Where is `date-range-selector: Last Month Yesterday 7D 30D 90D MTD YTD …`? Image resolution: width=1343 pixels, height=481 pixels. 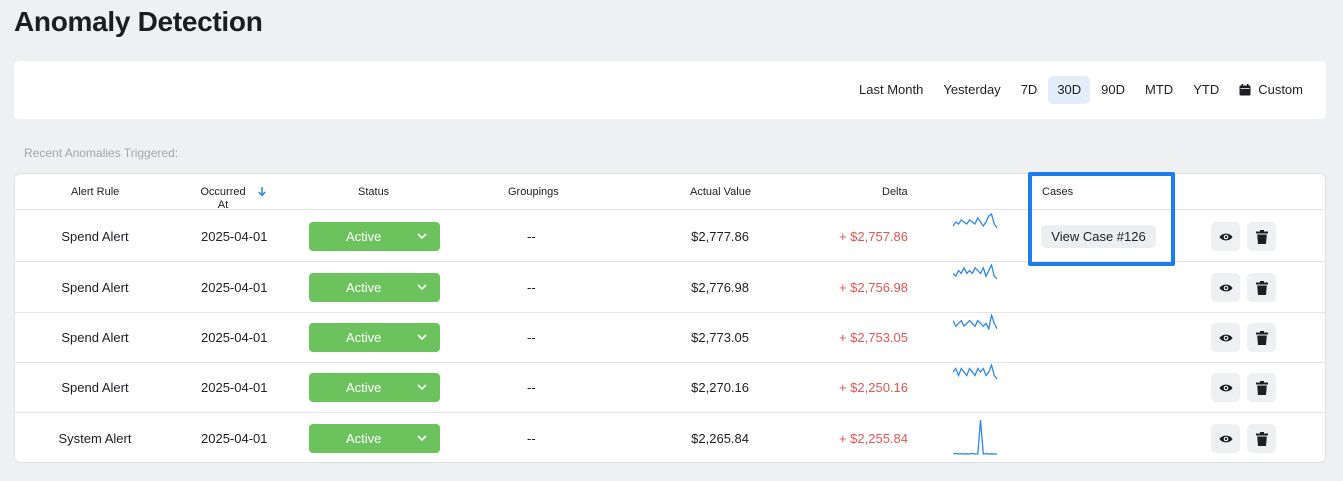
date-range-selector: Last Month Yesterday 7D 30D 90D MTD YTD … is located at coordinates (1081, 90).